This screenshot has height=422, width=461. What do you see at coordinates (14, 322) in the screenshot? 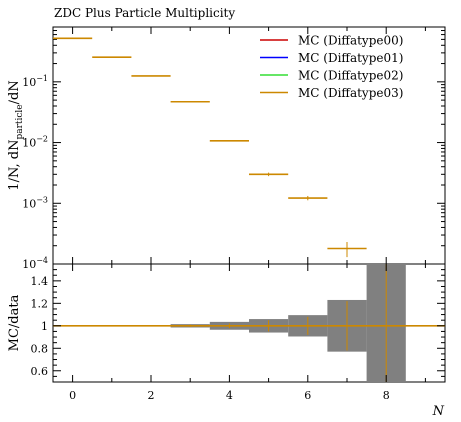
I see `ratio-y-axis-label: MC/data` at bounding box center [14, 322].